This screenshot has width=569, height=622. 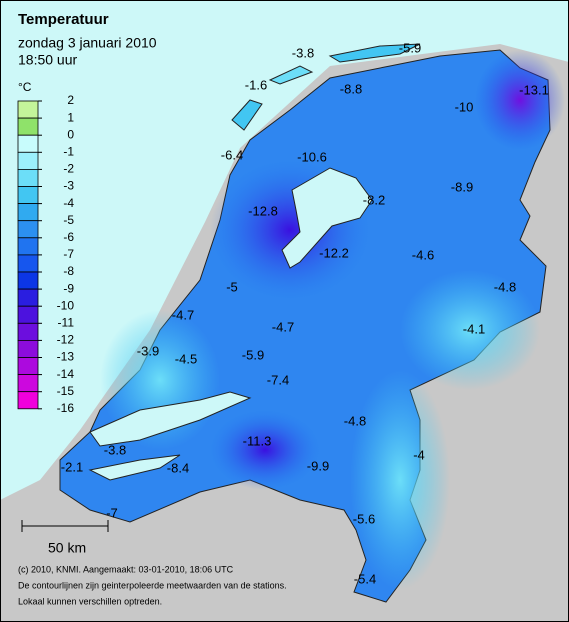 What do you see at coordinates (68, 237) in the screenshot?
I see `legend-label: -6` at bounding box center [68, 237].